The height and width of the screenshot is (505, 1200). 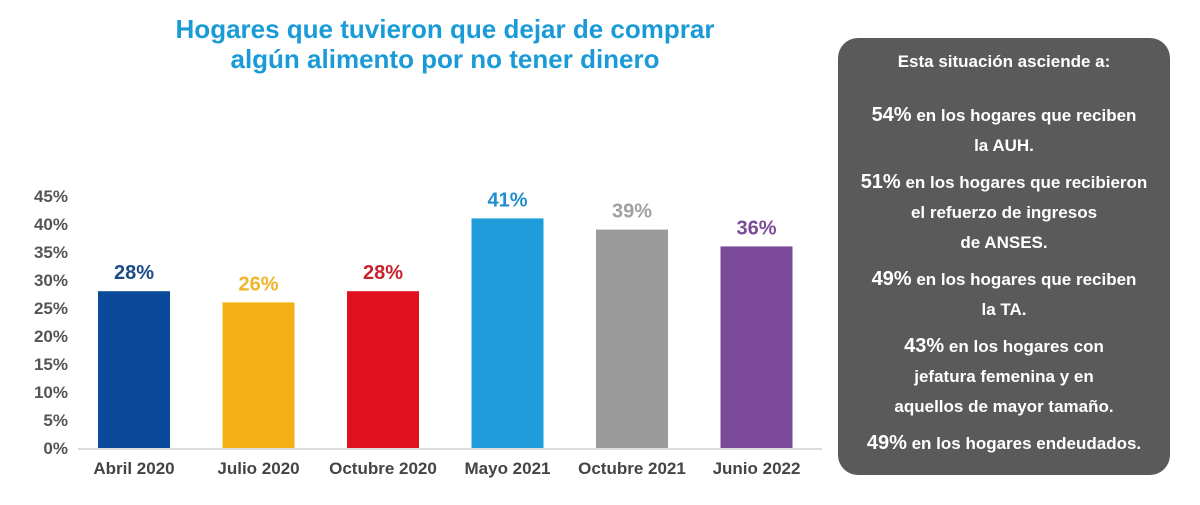 What do you see at coordinates (756, 228) in the screenshot?
I see `data-label: 36%` at bounding box center [756, 228].